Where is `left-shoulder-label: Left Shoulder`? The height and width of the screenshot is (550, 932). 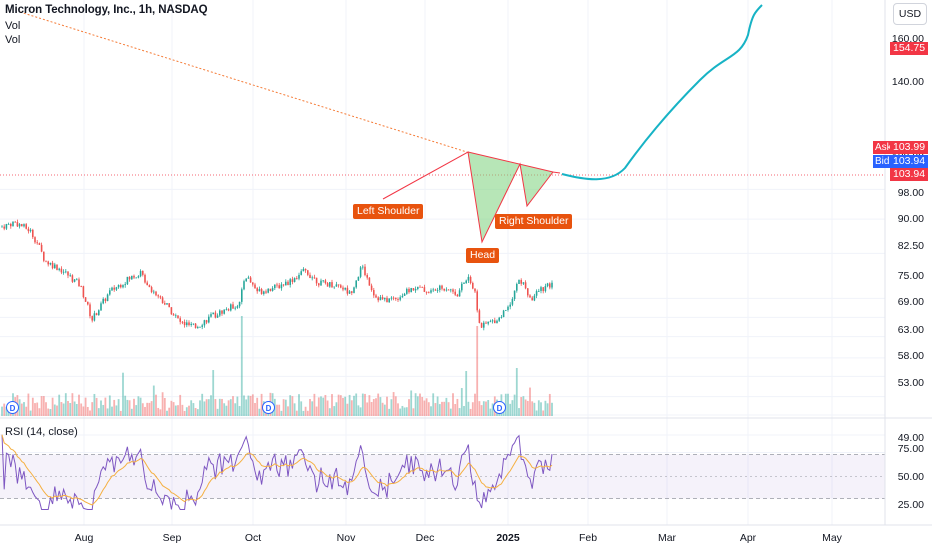
left-shoulder-label: Left Shoulder is located at coordinates (388, 211).